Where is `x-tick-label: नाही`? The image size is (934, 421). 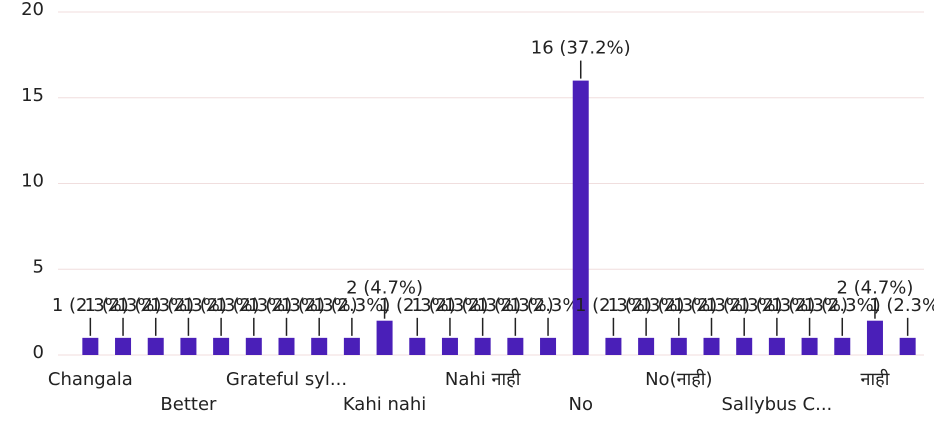 x-tick-label: नाही is located at coordinates (875, 379).